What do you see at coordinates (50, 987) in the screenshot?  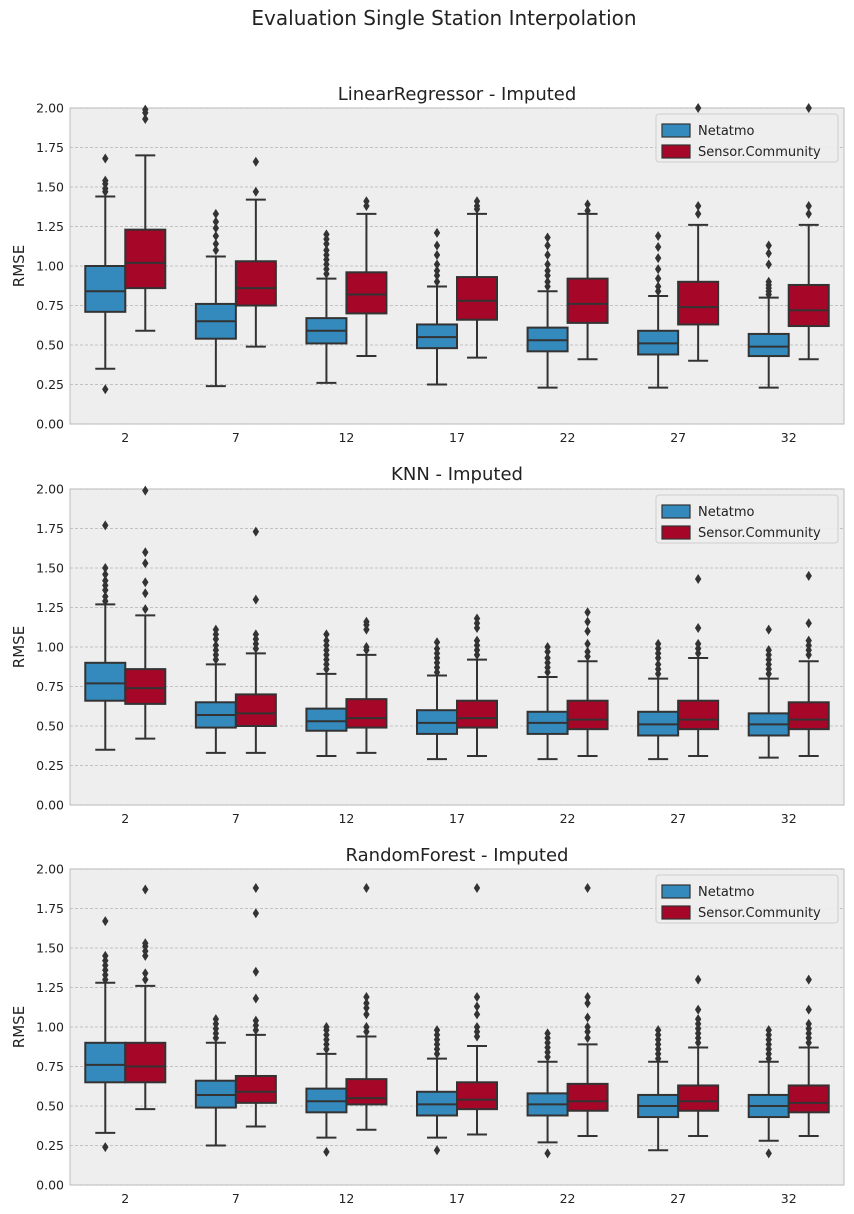 I see `y-tick-label: 1.25` at bounding box center [50, 987].